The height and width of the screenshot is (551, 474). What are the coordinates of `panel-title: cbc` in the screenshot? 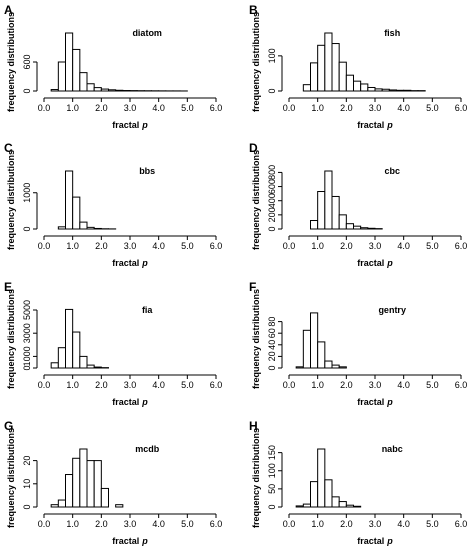 It's located at (392, 171).